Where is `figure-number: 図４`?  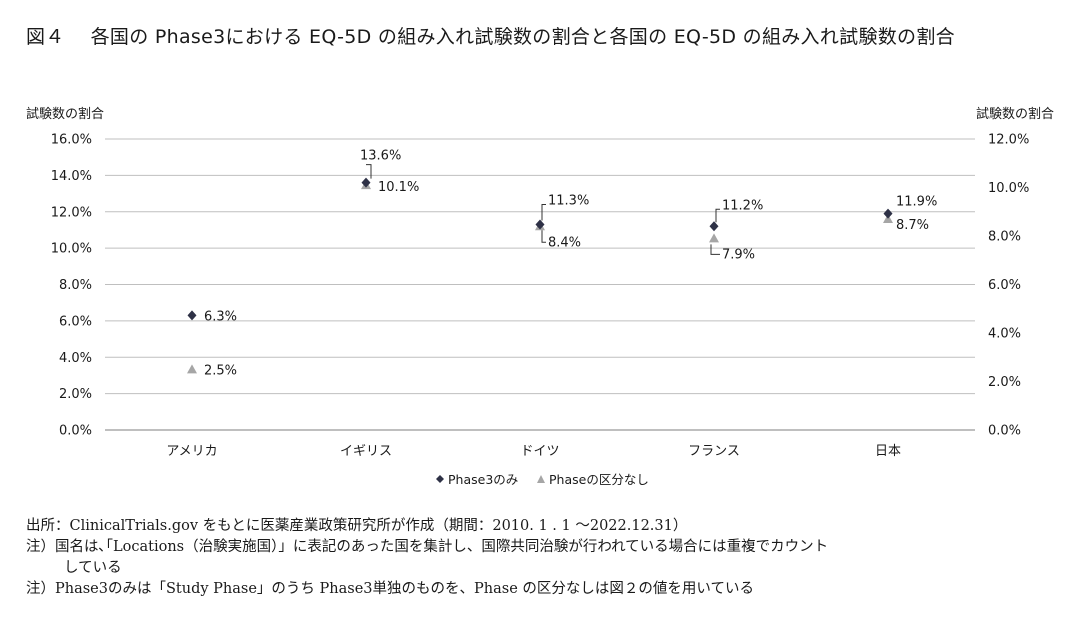
figure-number: 図４ is located at coordinates (45, 37).